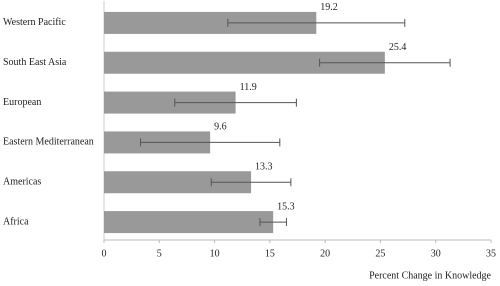 Image resolution: width=500 pixels, height=286 pixels. Describe the element at coordinates (34, 22) in the screenshot. I see `y-tick-label: Western Pacific` at that location.